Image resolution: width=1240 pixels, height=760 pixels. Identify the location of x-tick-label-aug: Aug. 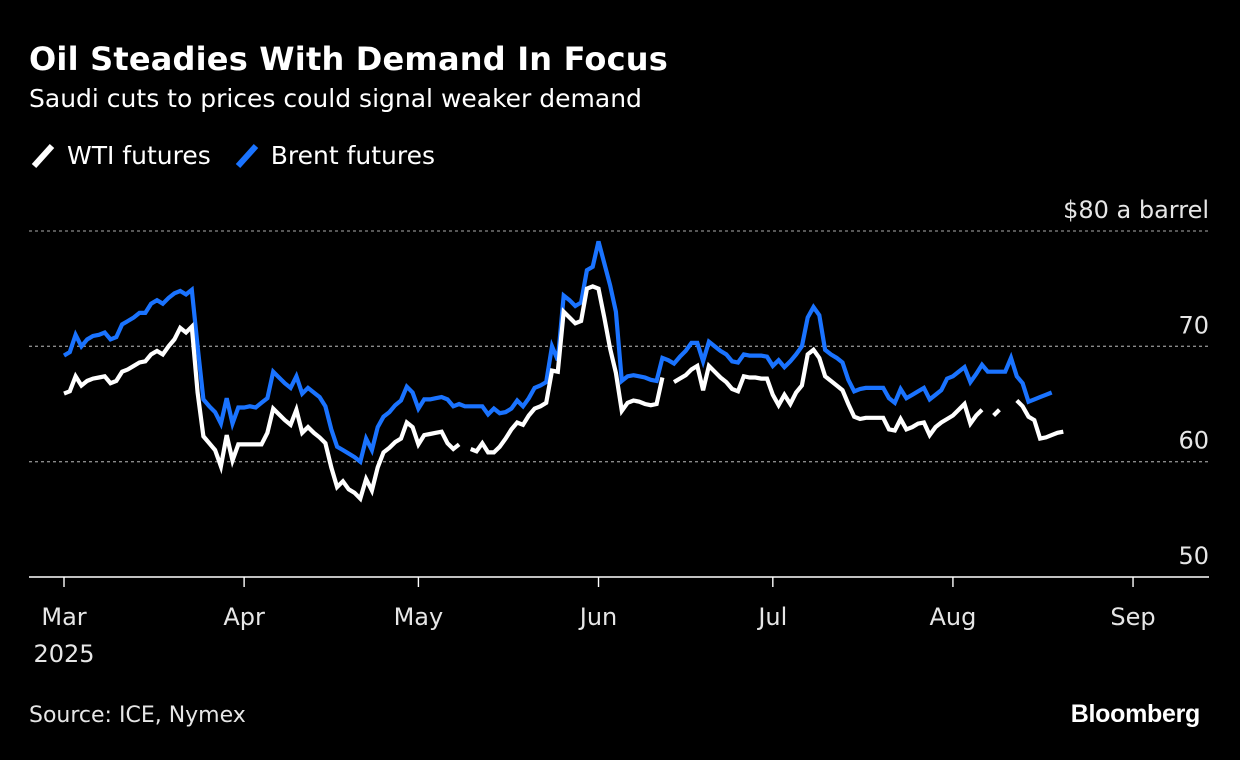
(952, 617).